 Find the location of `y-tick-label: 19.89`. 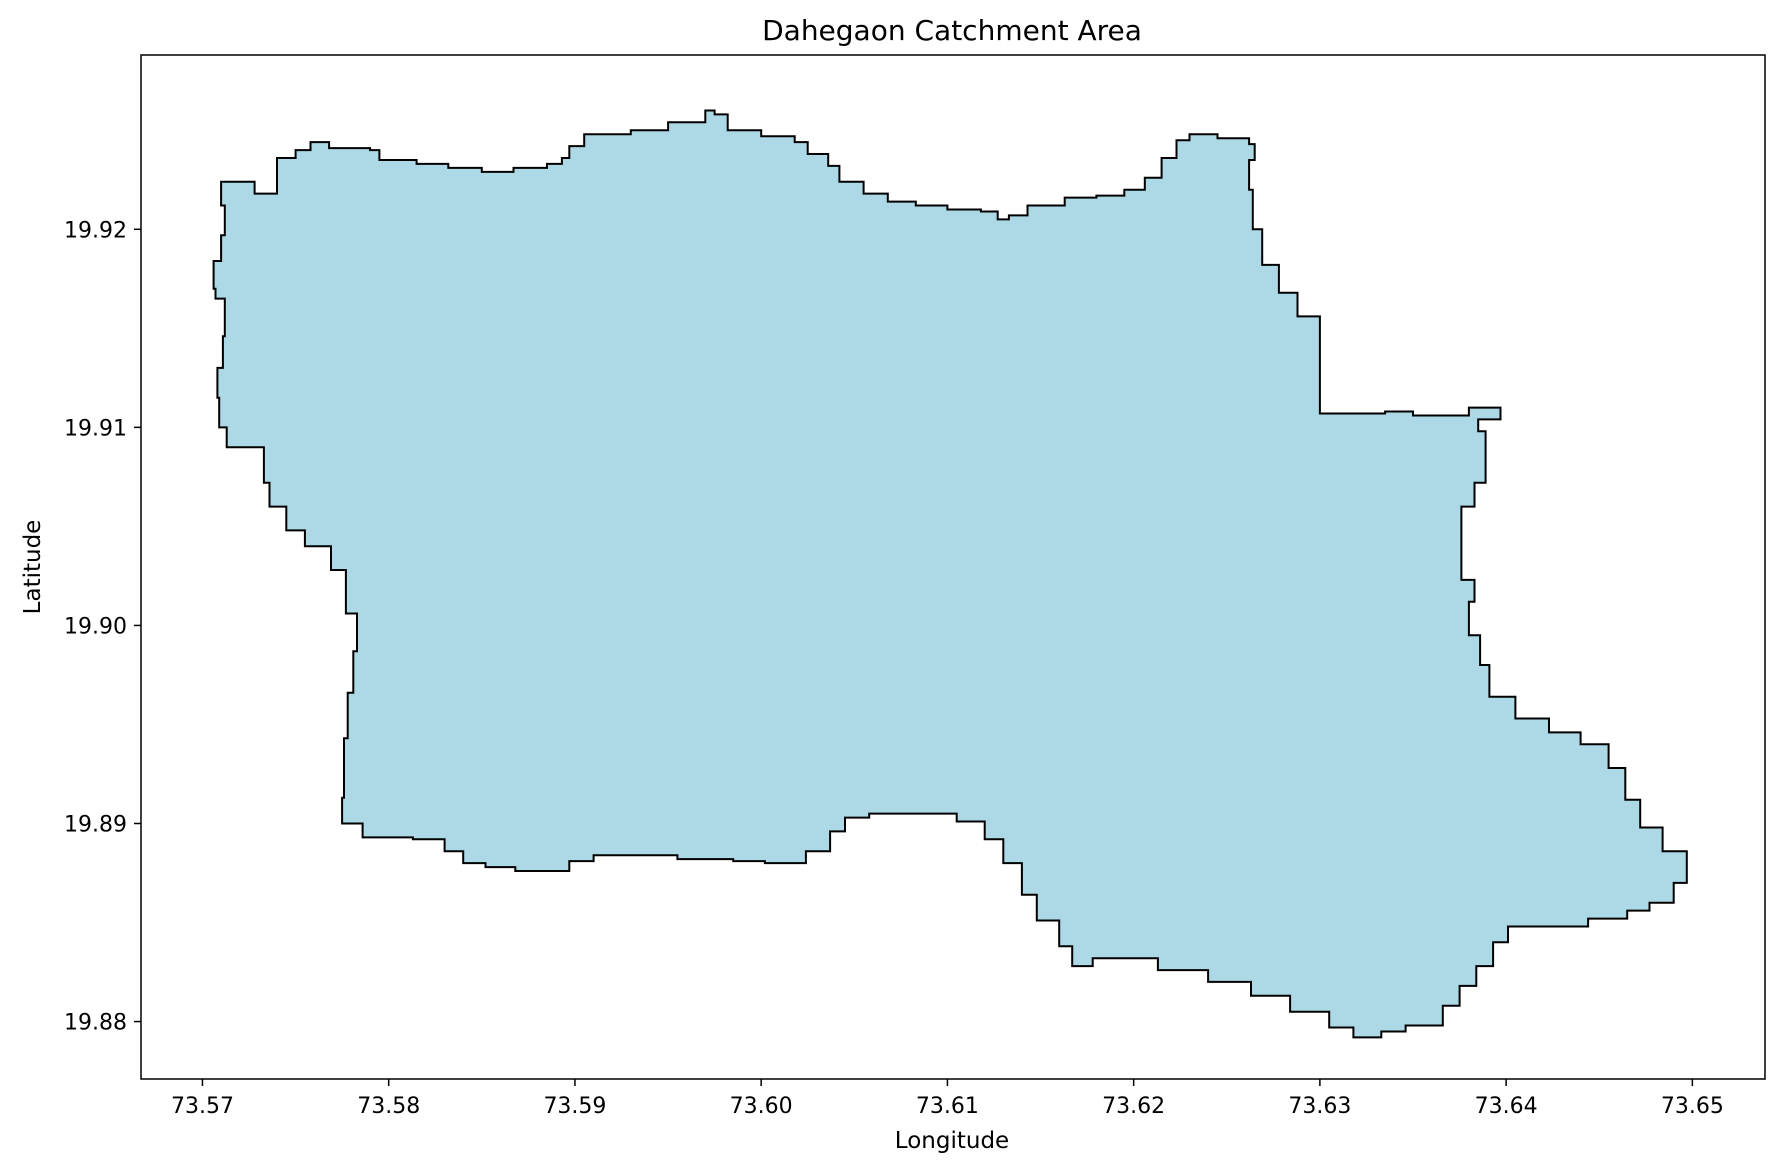

y-tick-label: 19.89 is located at coordinates (95, 824).